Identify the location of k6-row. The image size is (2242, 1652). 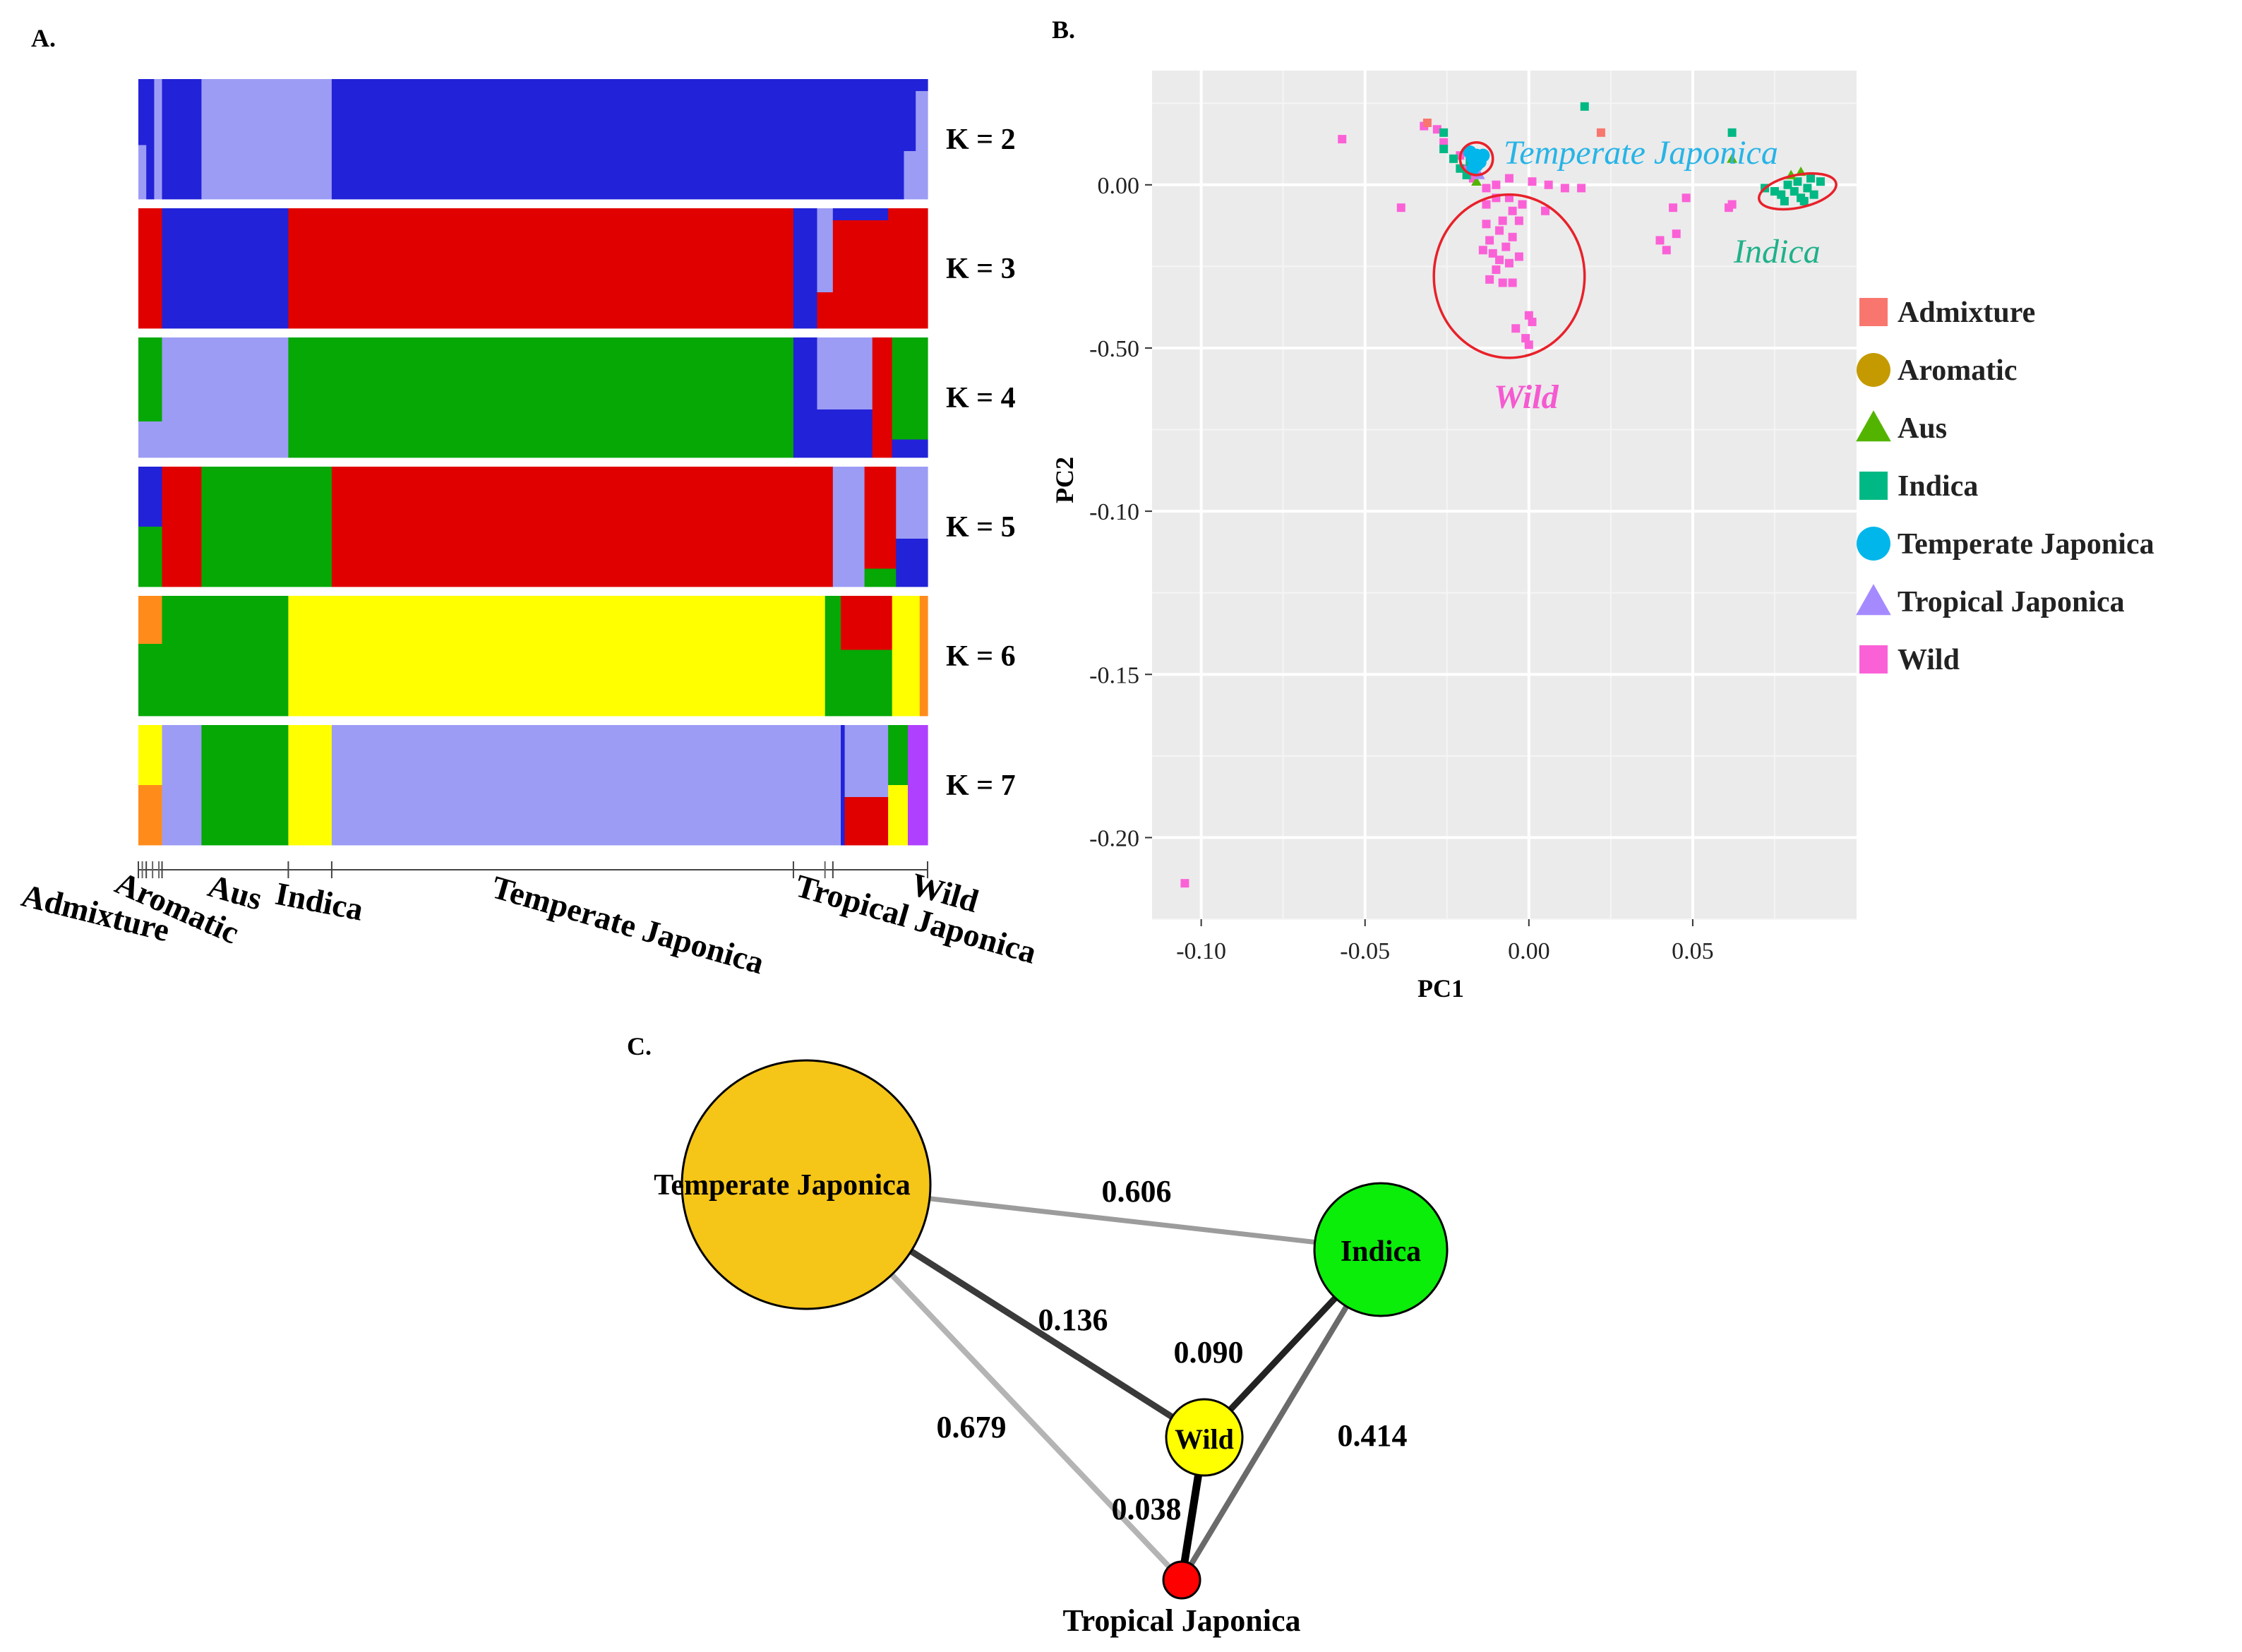
(533, 656).